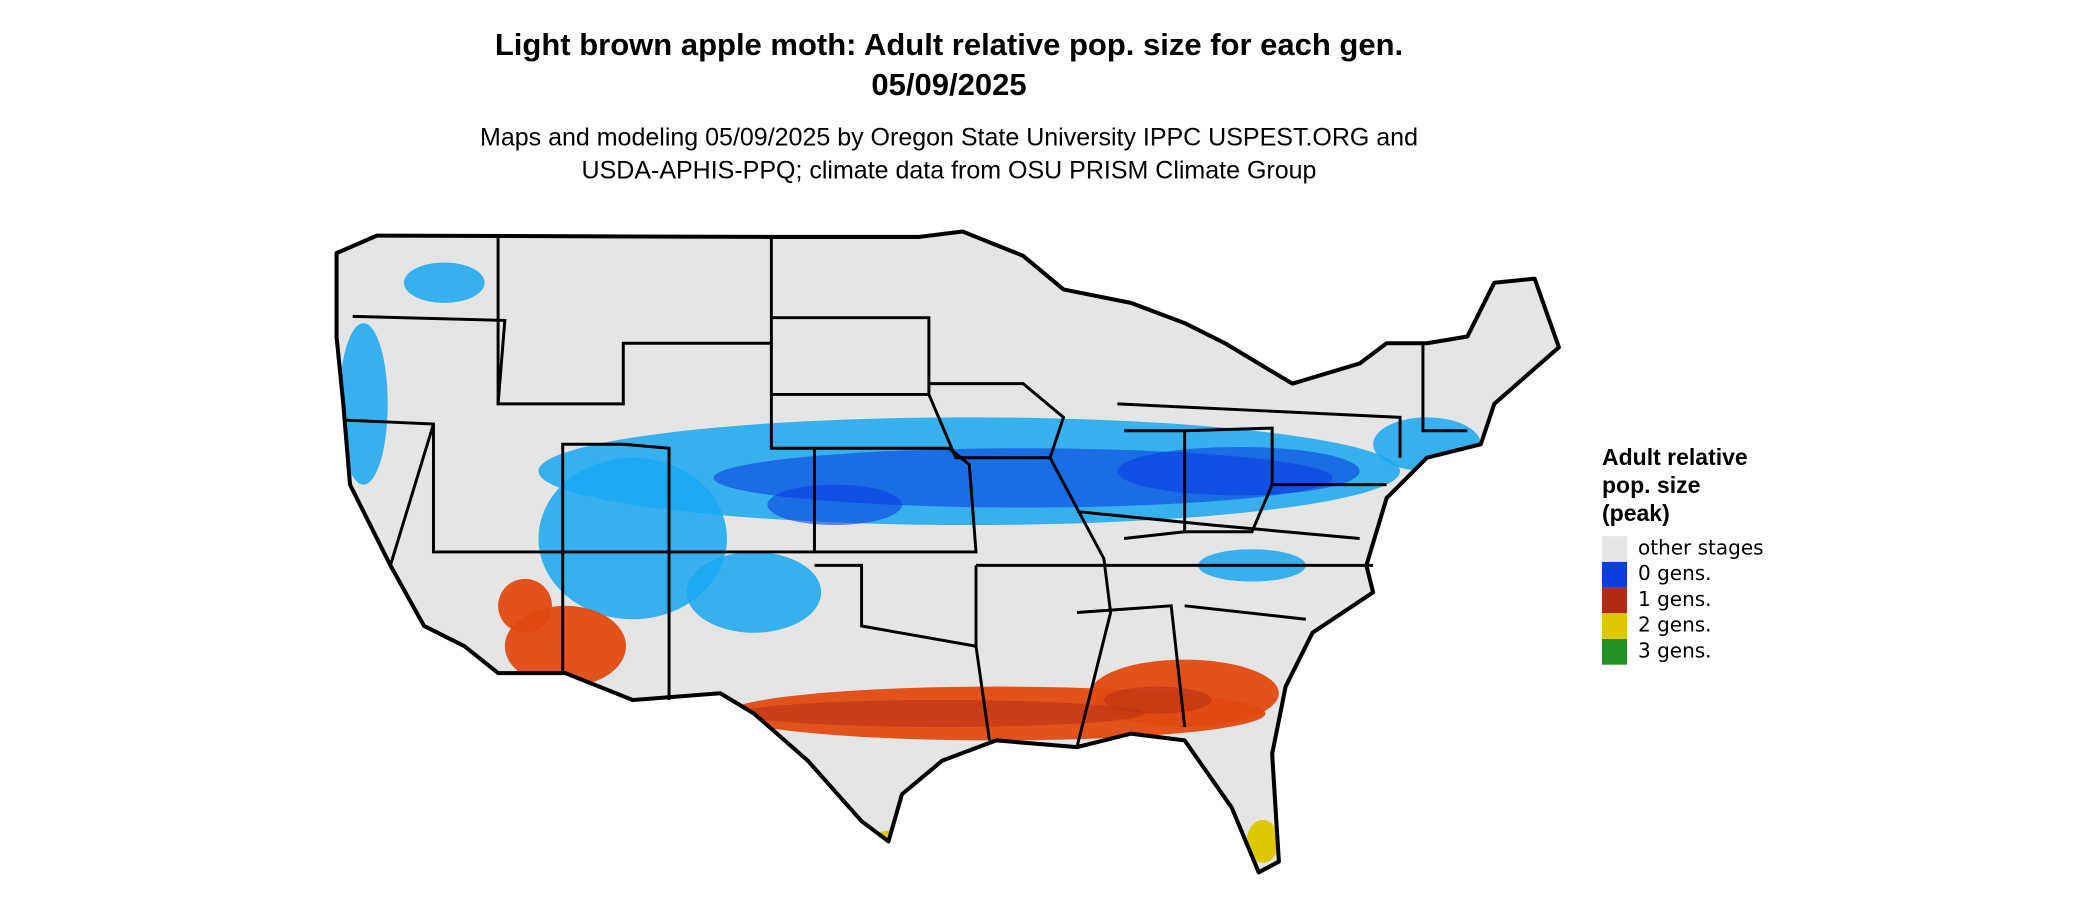  Describe the element at coordinates (1675, 625) in the screenshot. I see `legend-label: 2 gens.` at that location.